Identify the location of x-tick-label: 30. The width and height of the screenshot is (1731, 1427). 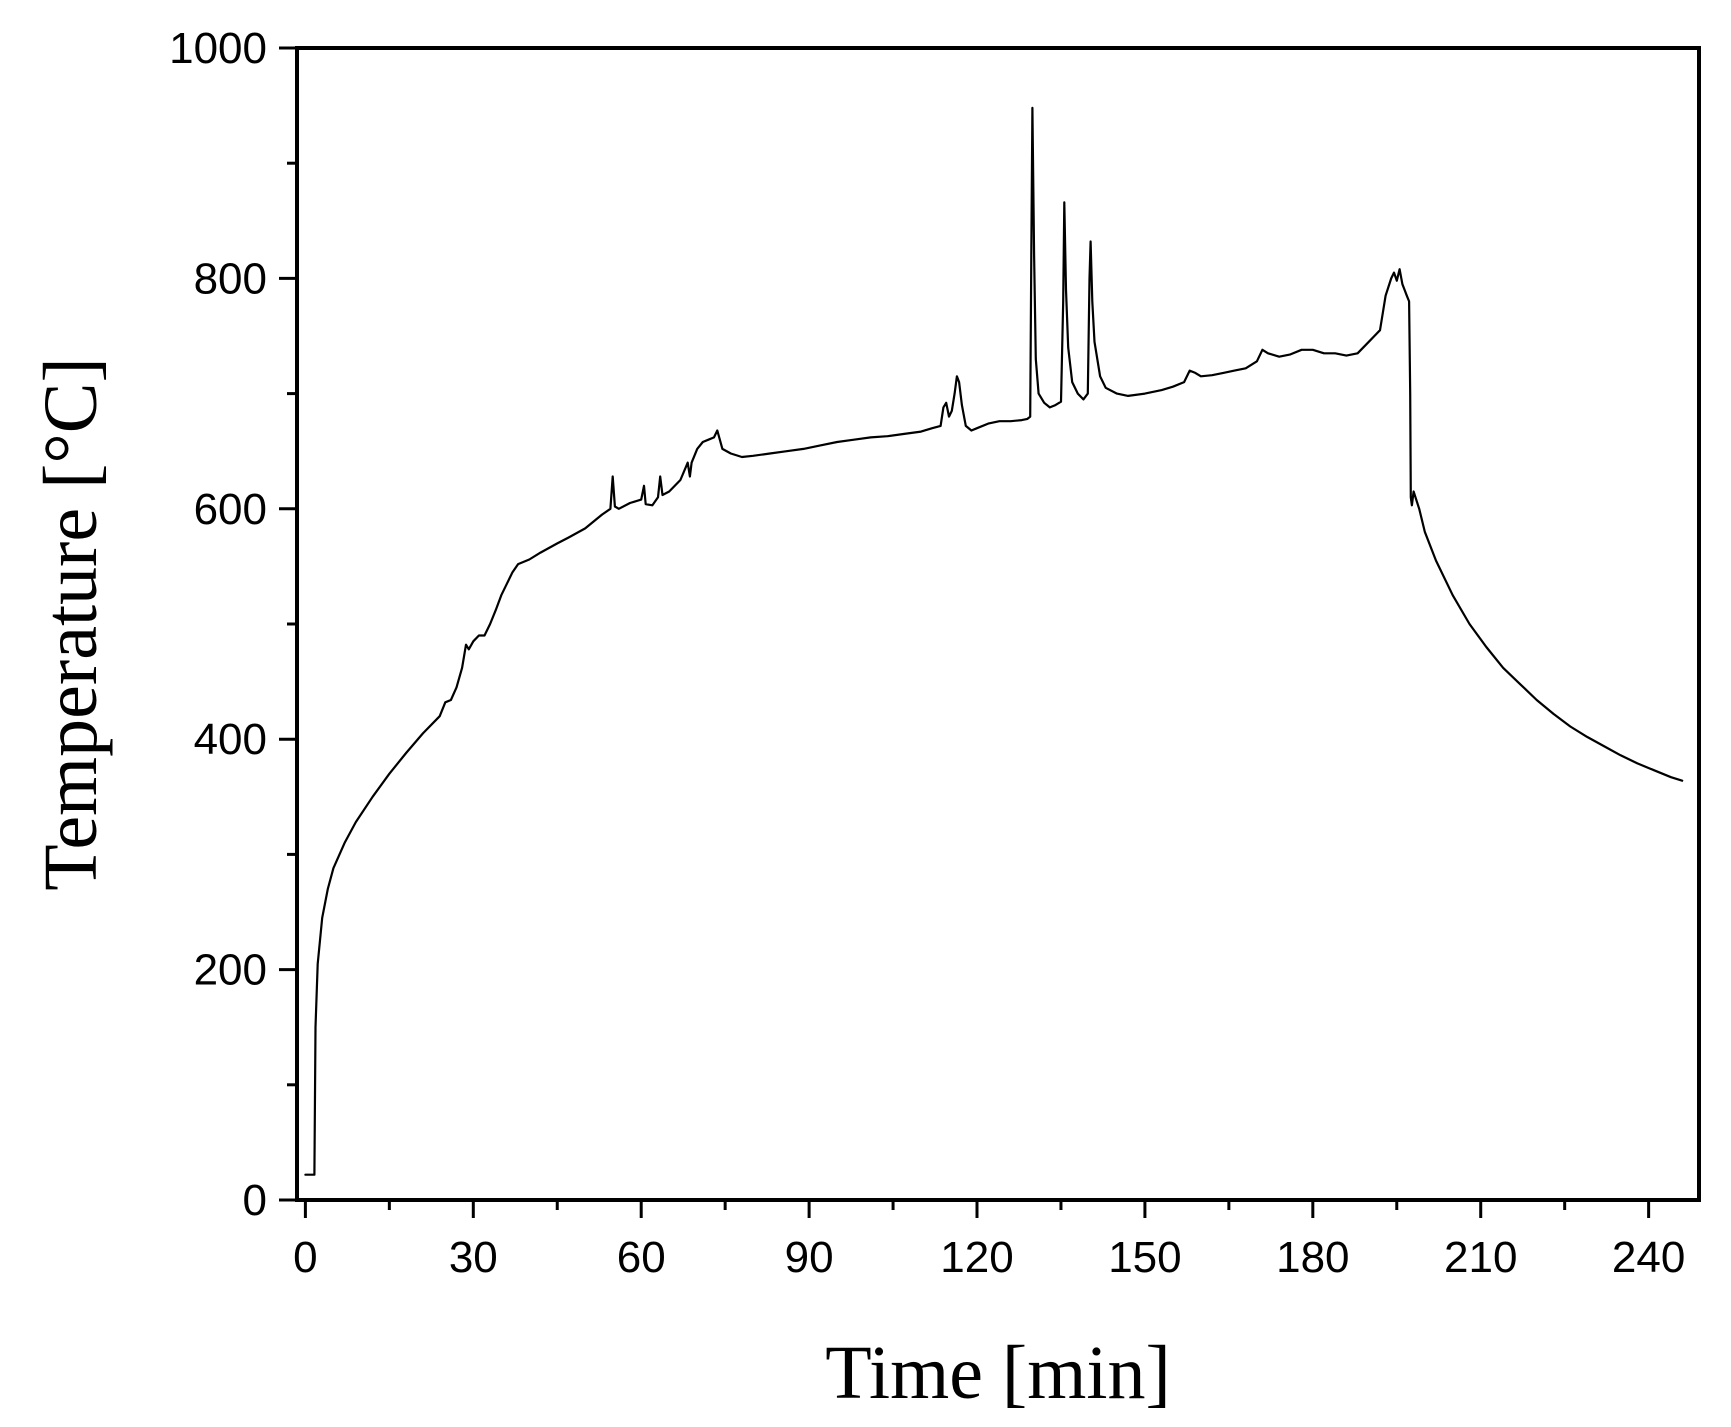
(473, 1257).